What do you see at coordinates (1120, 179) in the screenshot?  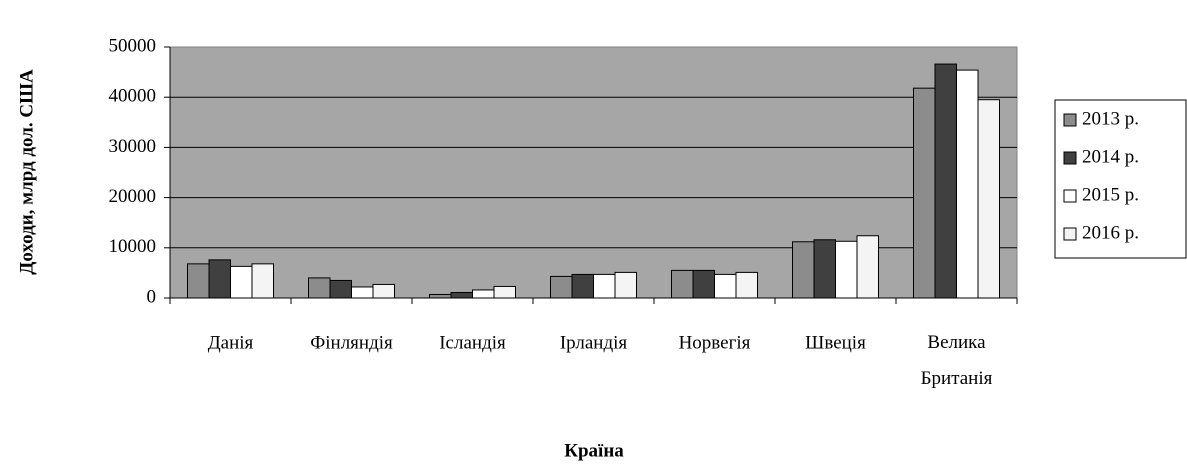 I see `legend` at bounding box center [1120, 179].